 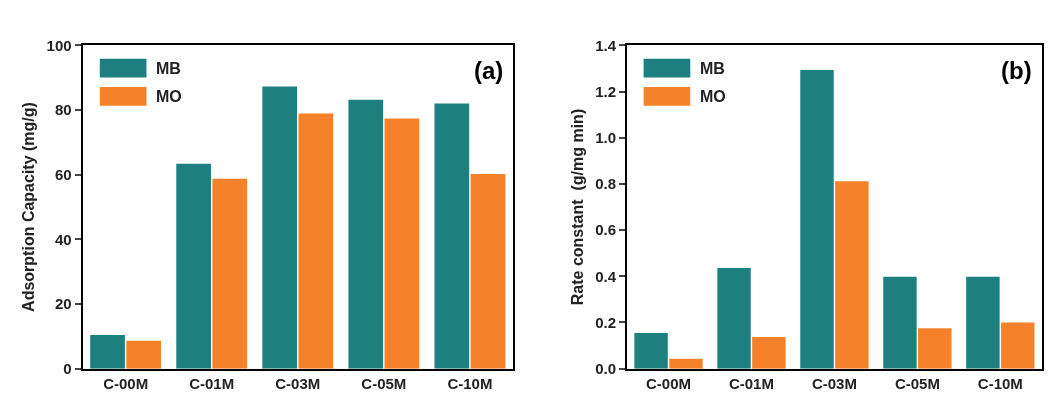 I want to click on y-tick-label: 80, so click(x=63, y=110).